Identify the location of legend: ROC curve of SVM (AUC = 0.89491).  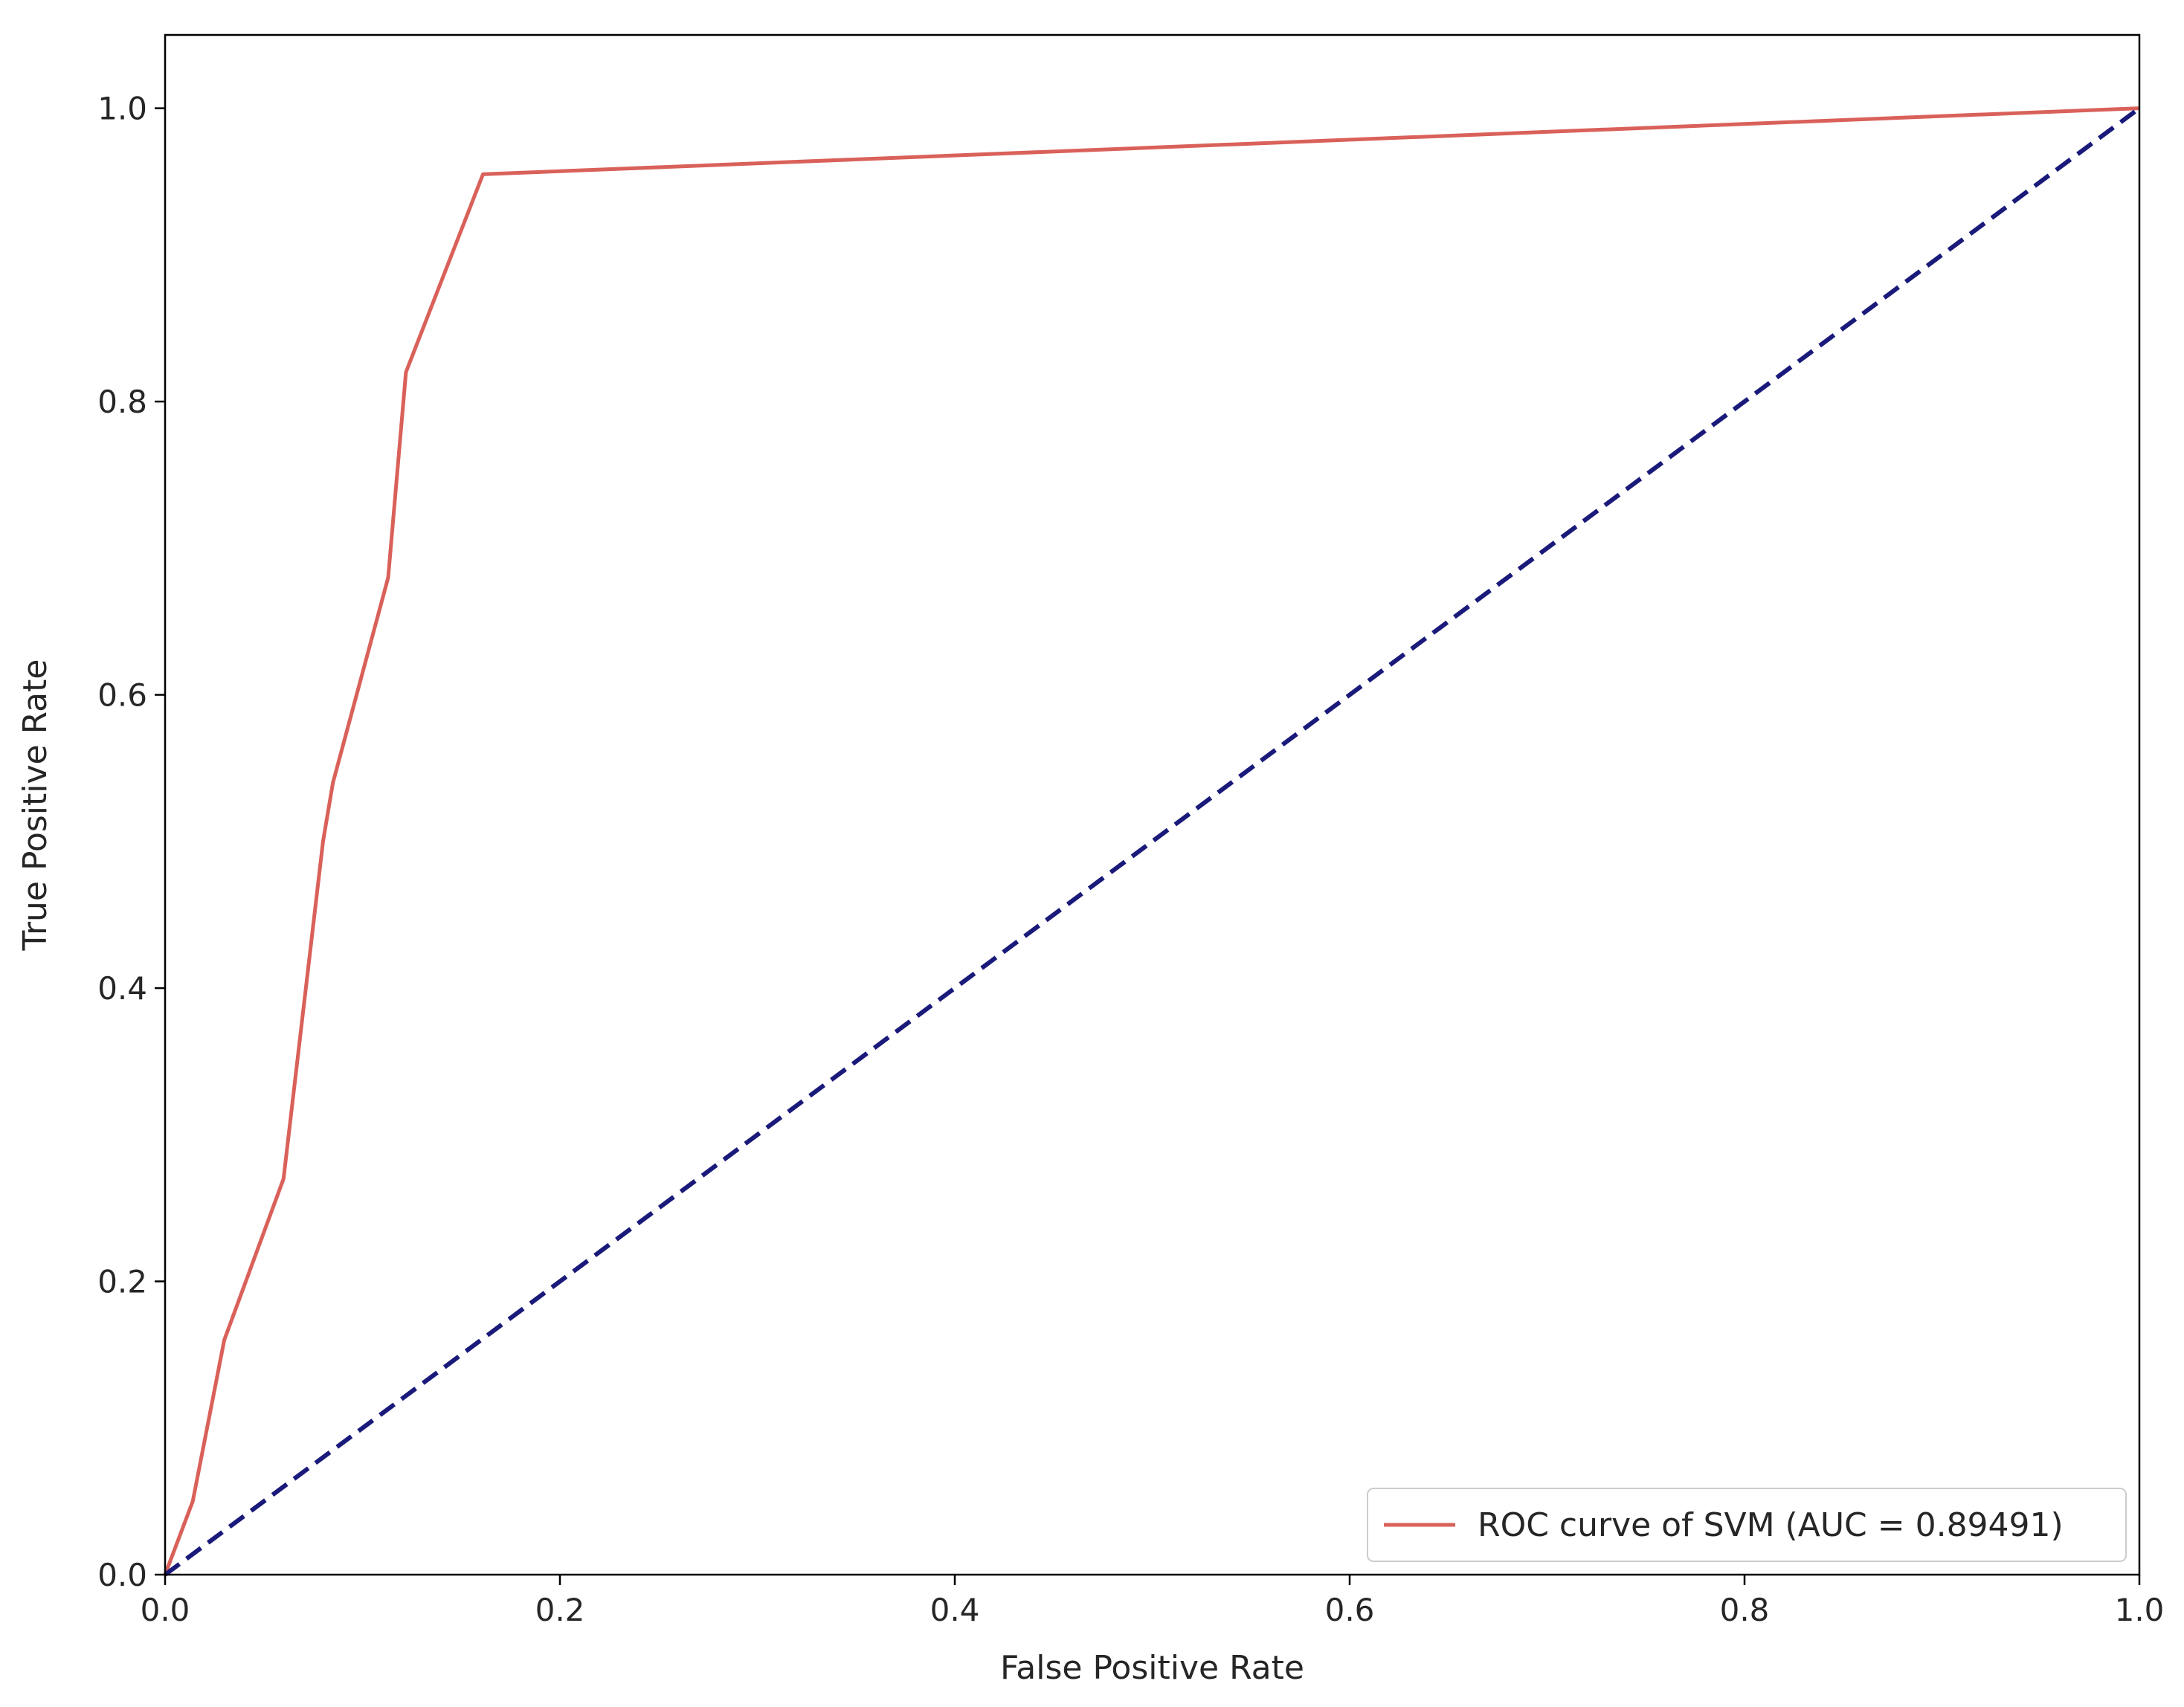
(1747, 1525).